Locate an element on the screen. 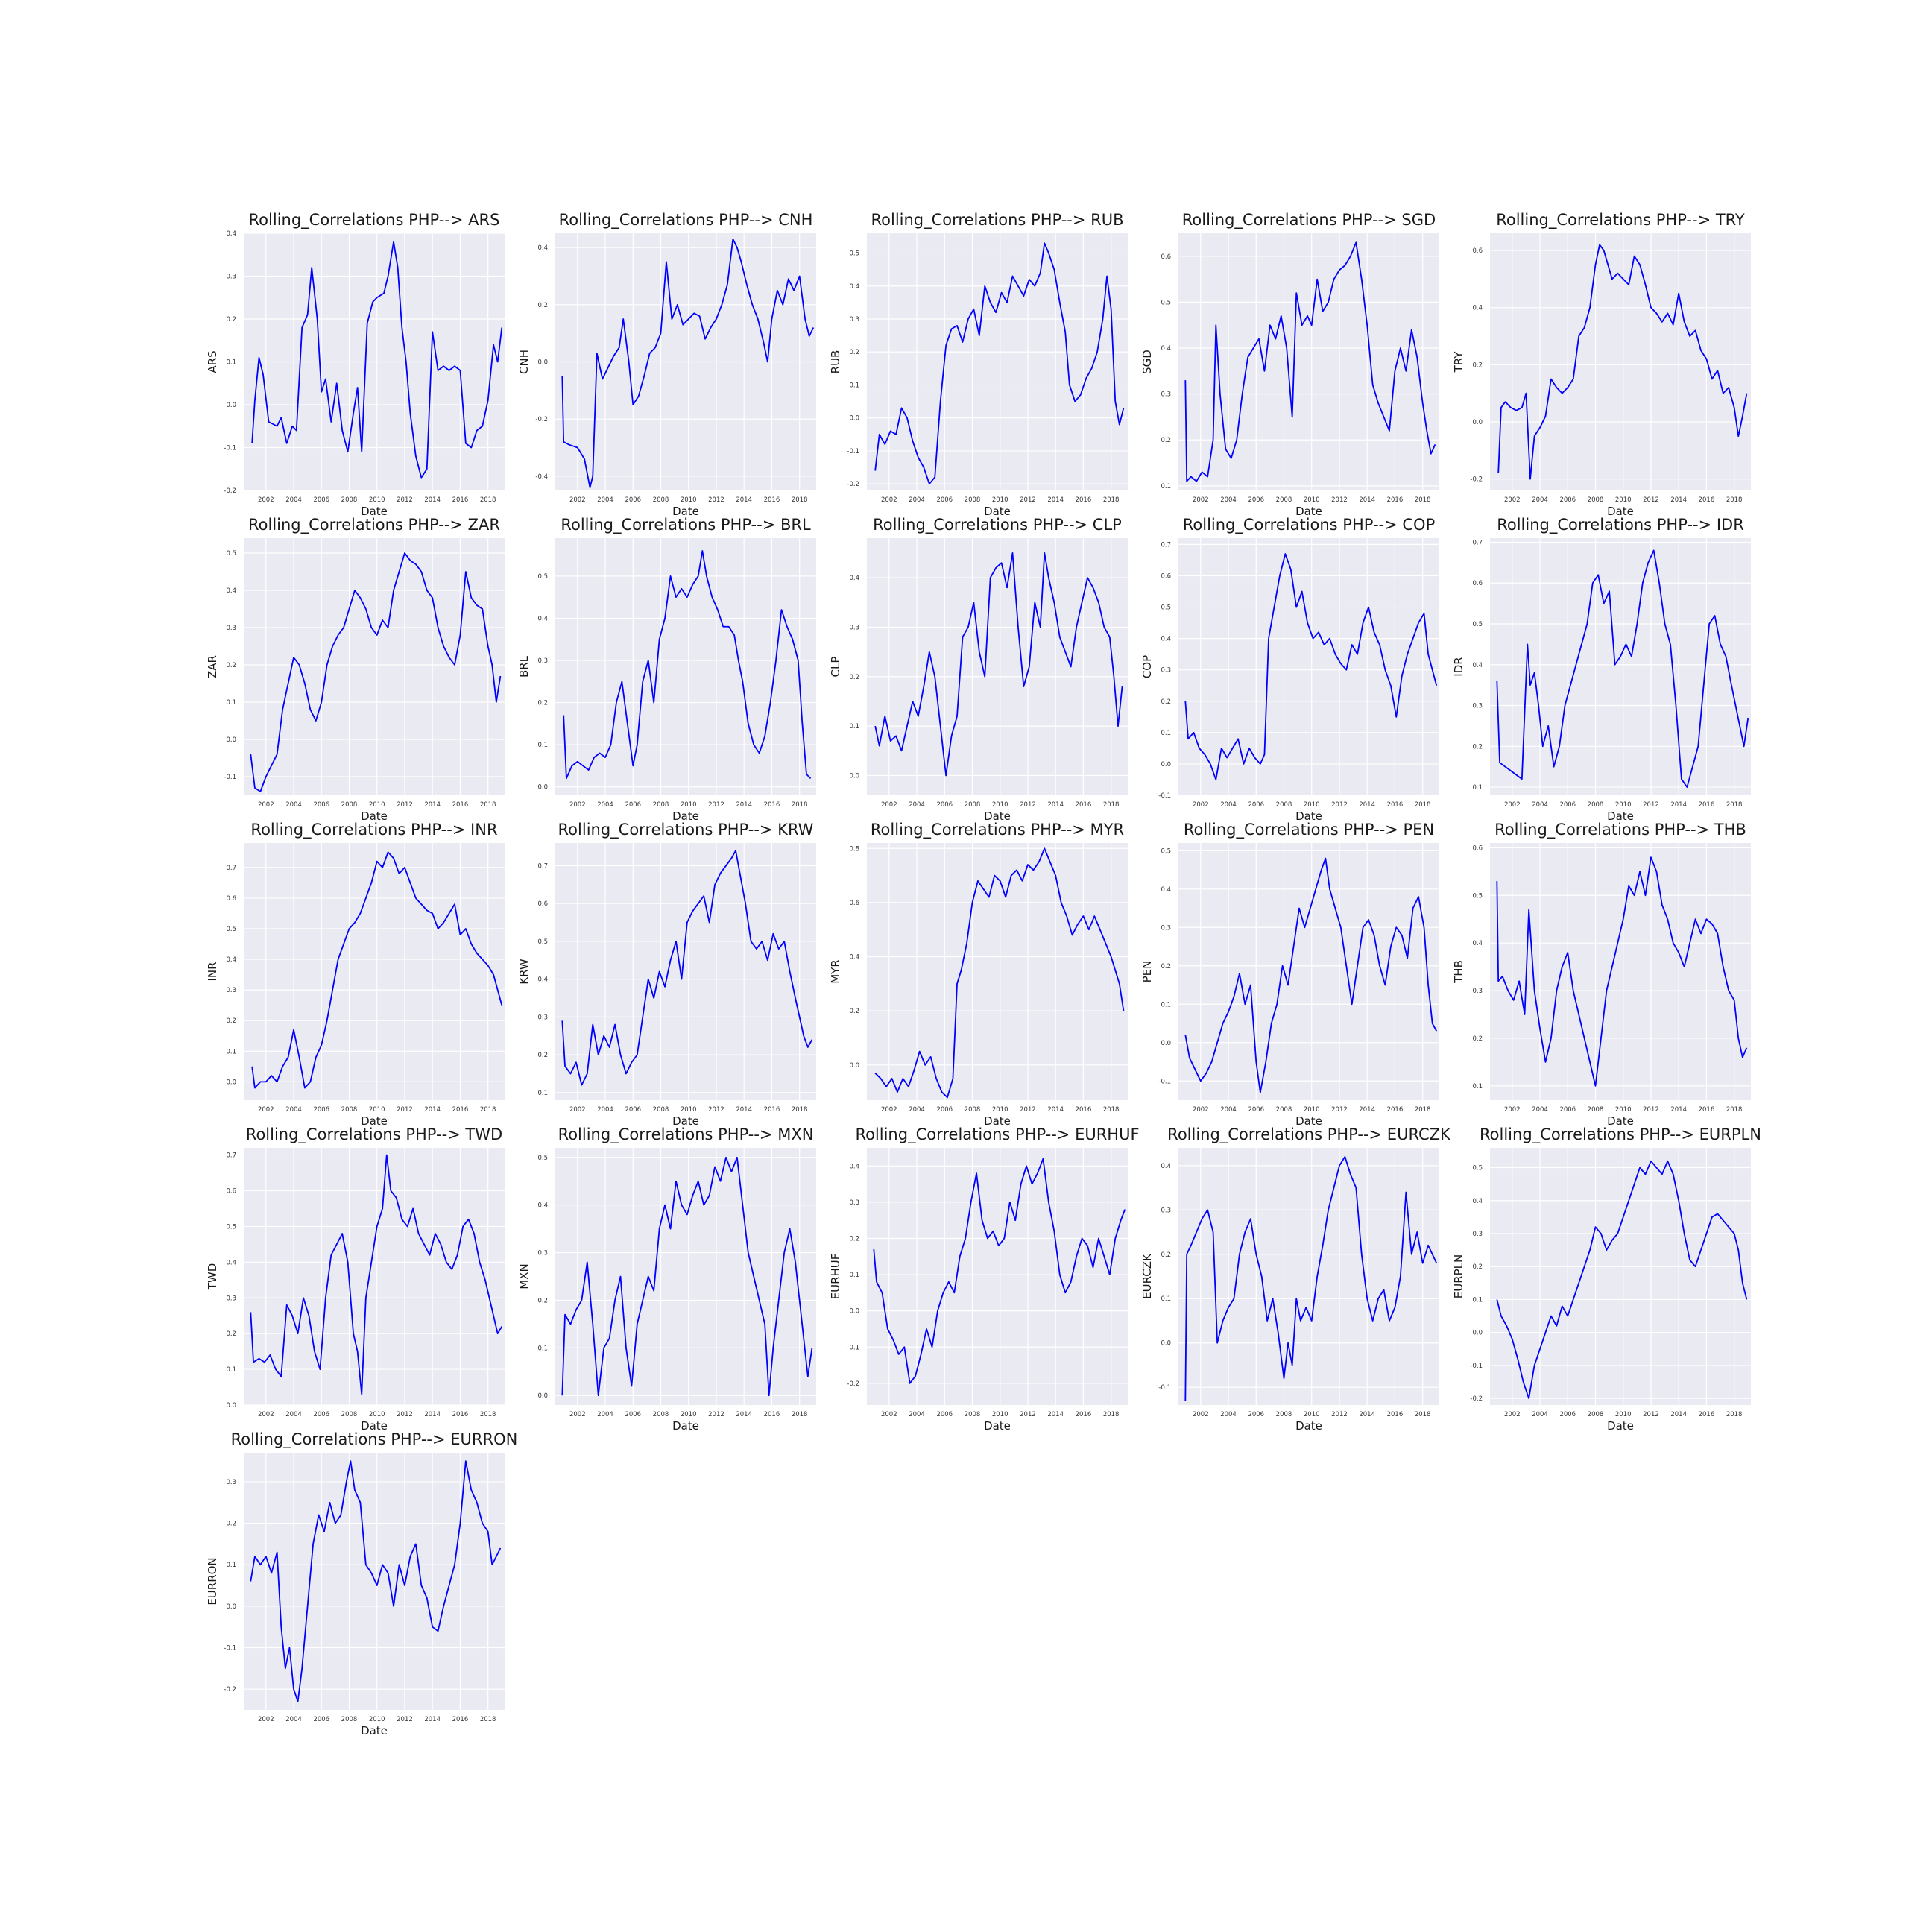  y-tick-label: 0.1 is located at coordinates (542, 745).